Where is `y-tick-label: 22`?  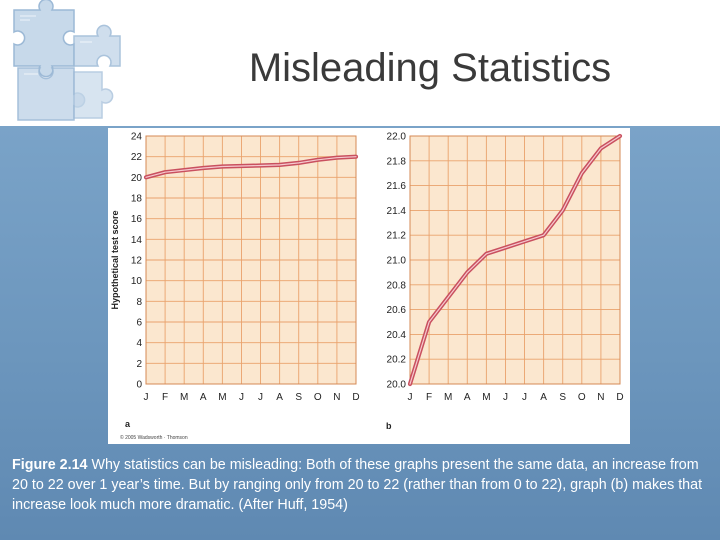 y-tick-label: 22 is located at coordinates (137, 157).